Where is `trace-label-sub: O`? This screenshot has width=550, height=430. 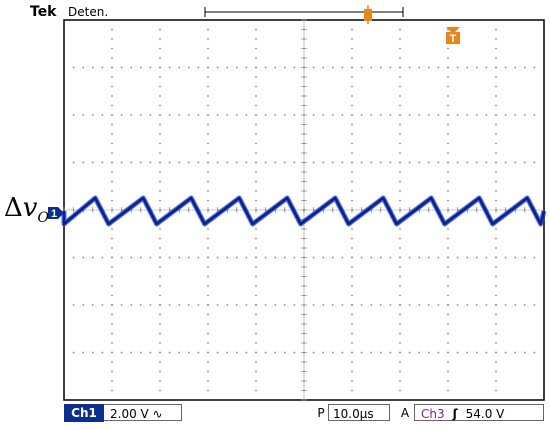 trace-label-sub: O is located at coordinates (43, 218).